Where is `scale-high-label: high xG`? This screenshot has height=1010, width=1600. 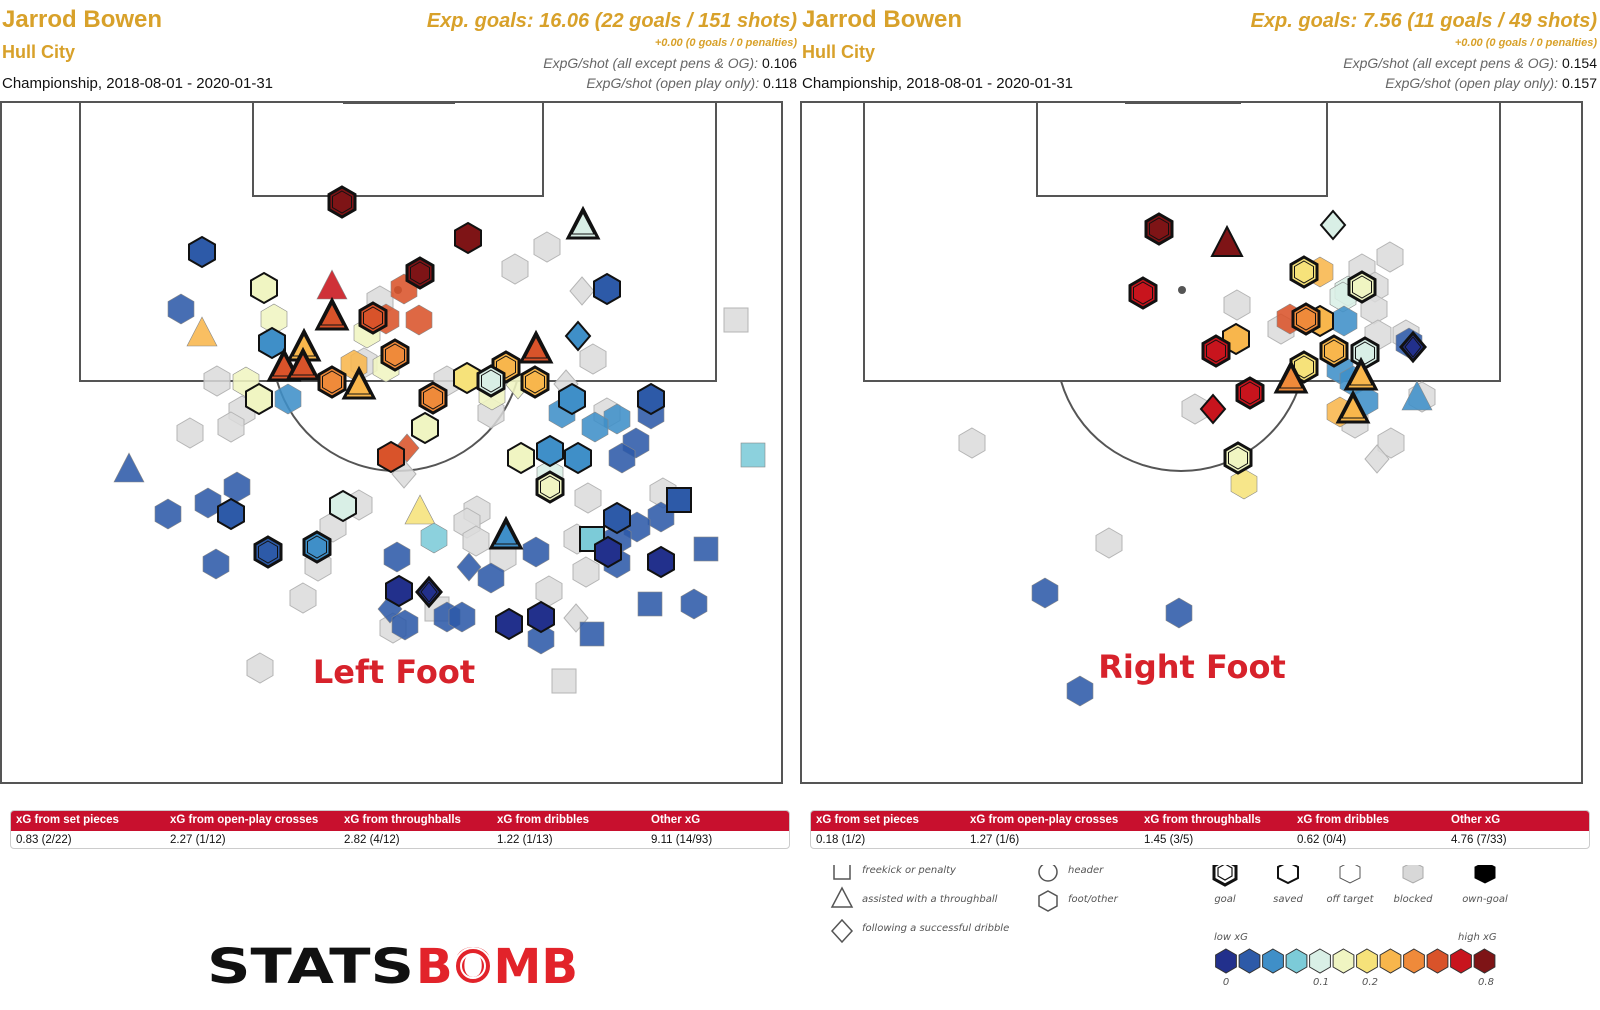
scale-high-label: high xG is located at coordinates (1477, 937).